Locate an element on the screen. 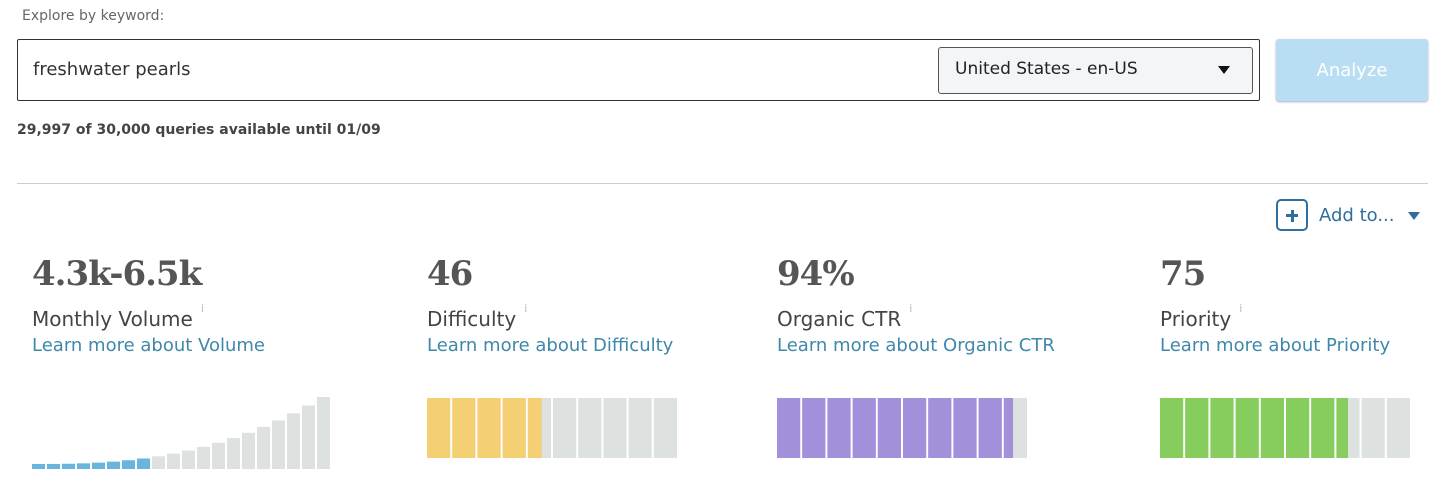 The height and width of the screenshot is (494, 1446). metric-label: Difficulty i is located at coordinates (477, 316).